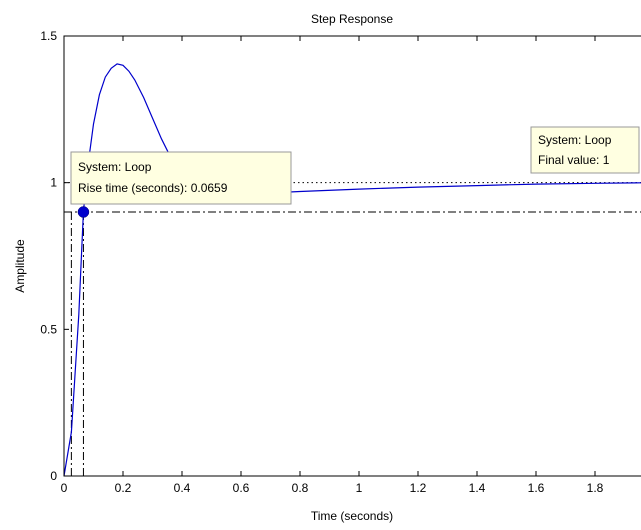  I want to click on datatip-rise-time-label: Rise time (seconds): 0.0659, so click(153, 188).